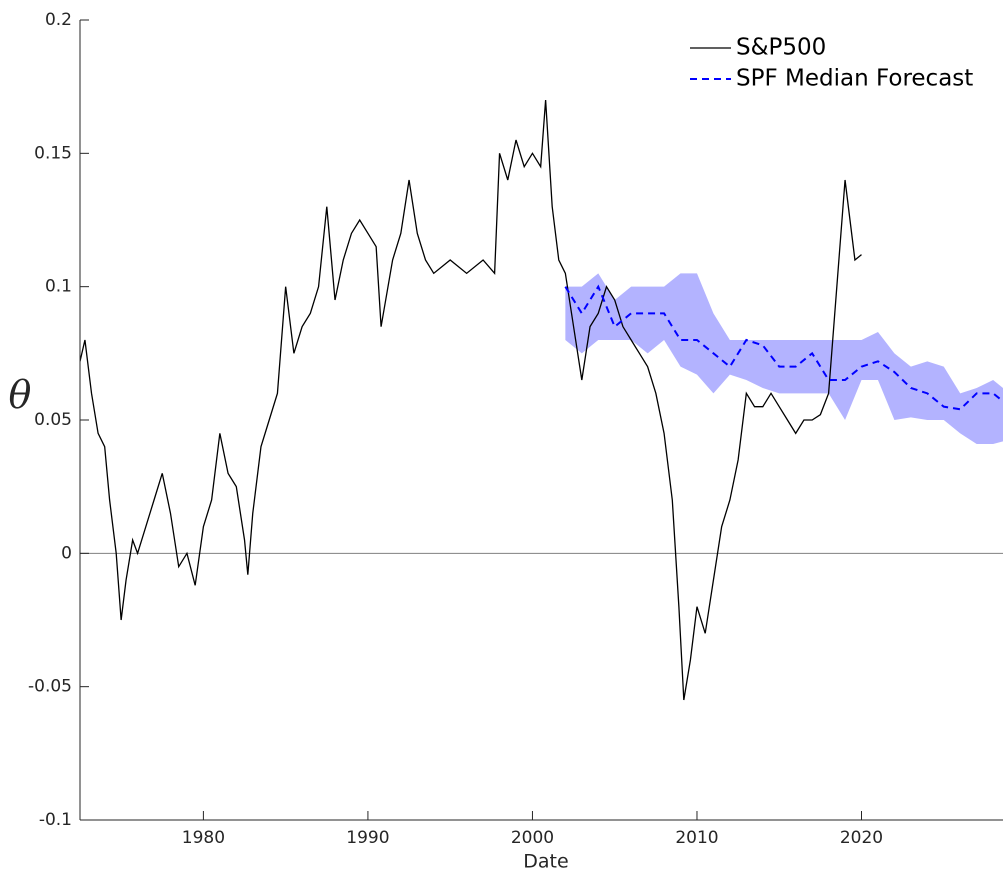 This screenshot has height=877, width=1003. I want to click on y-tick-label: 0.05, so click(53, 420).